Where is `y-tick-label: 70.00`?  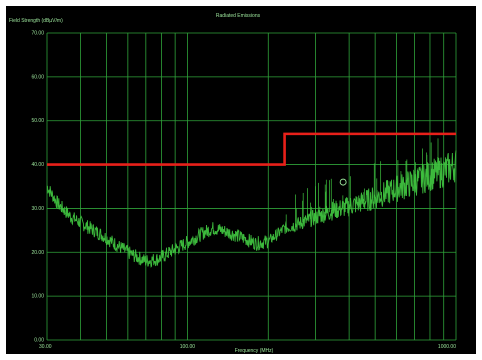
y-tick-label: 70.00 is located at coordinates (37, 34).